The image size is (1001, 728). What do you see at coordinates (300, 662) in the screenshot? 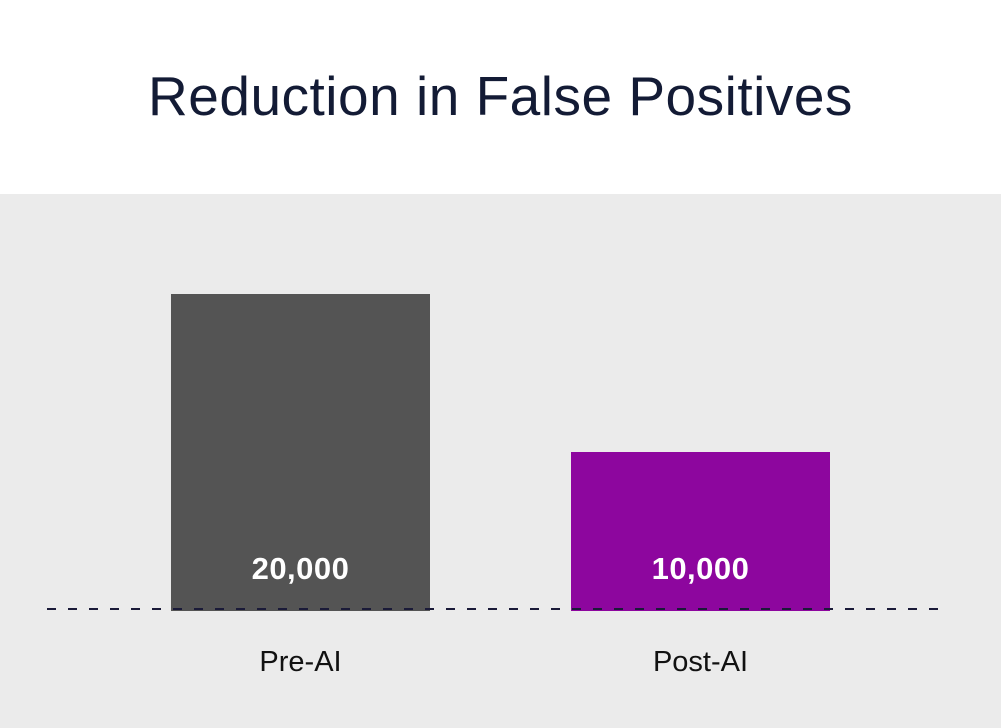
I see `category-label-pre-ai: Pre-AI` at bounding box center [300, 662].